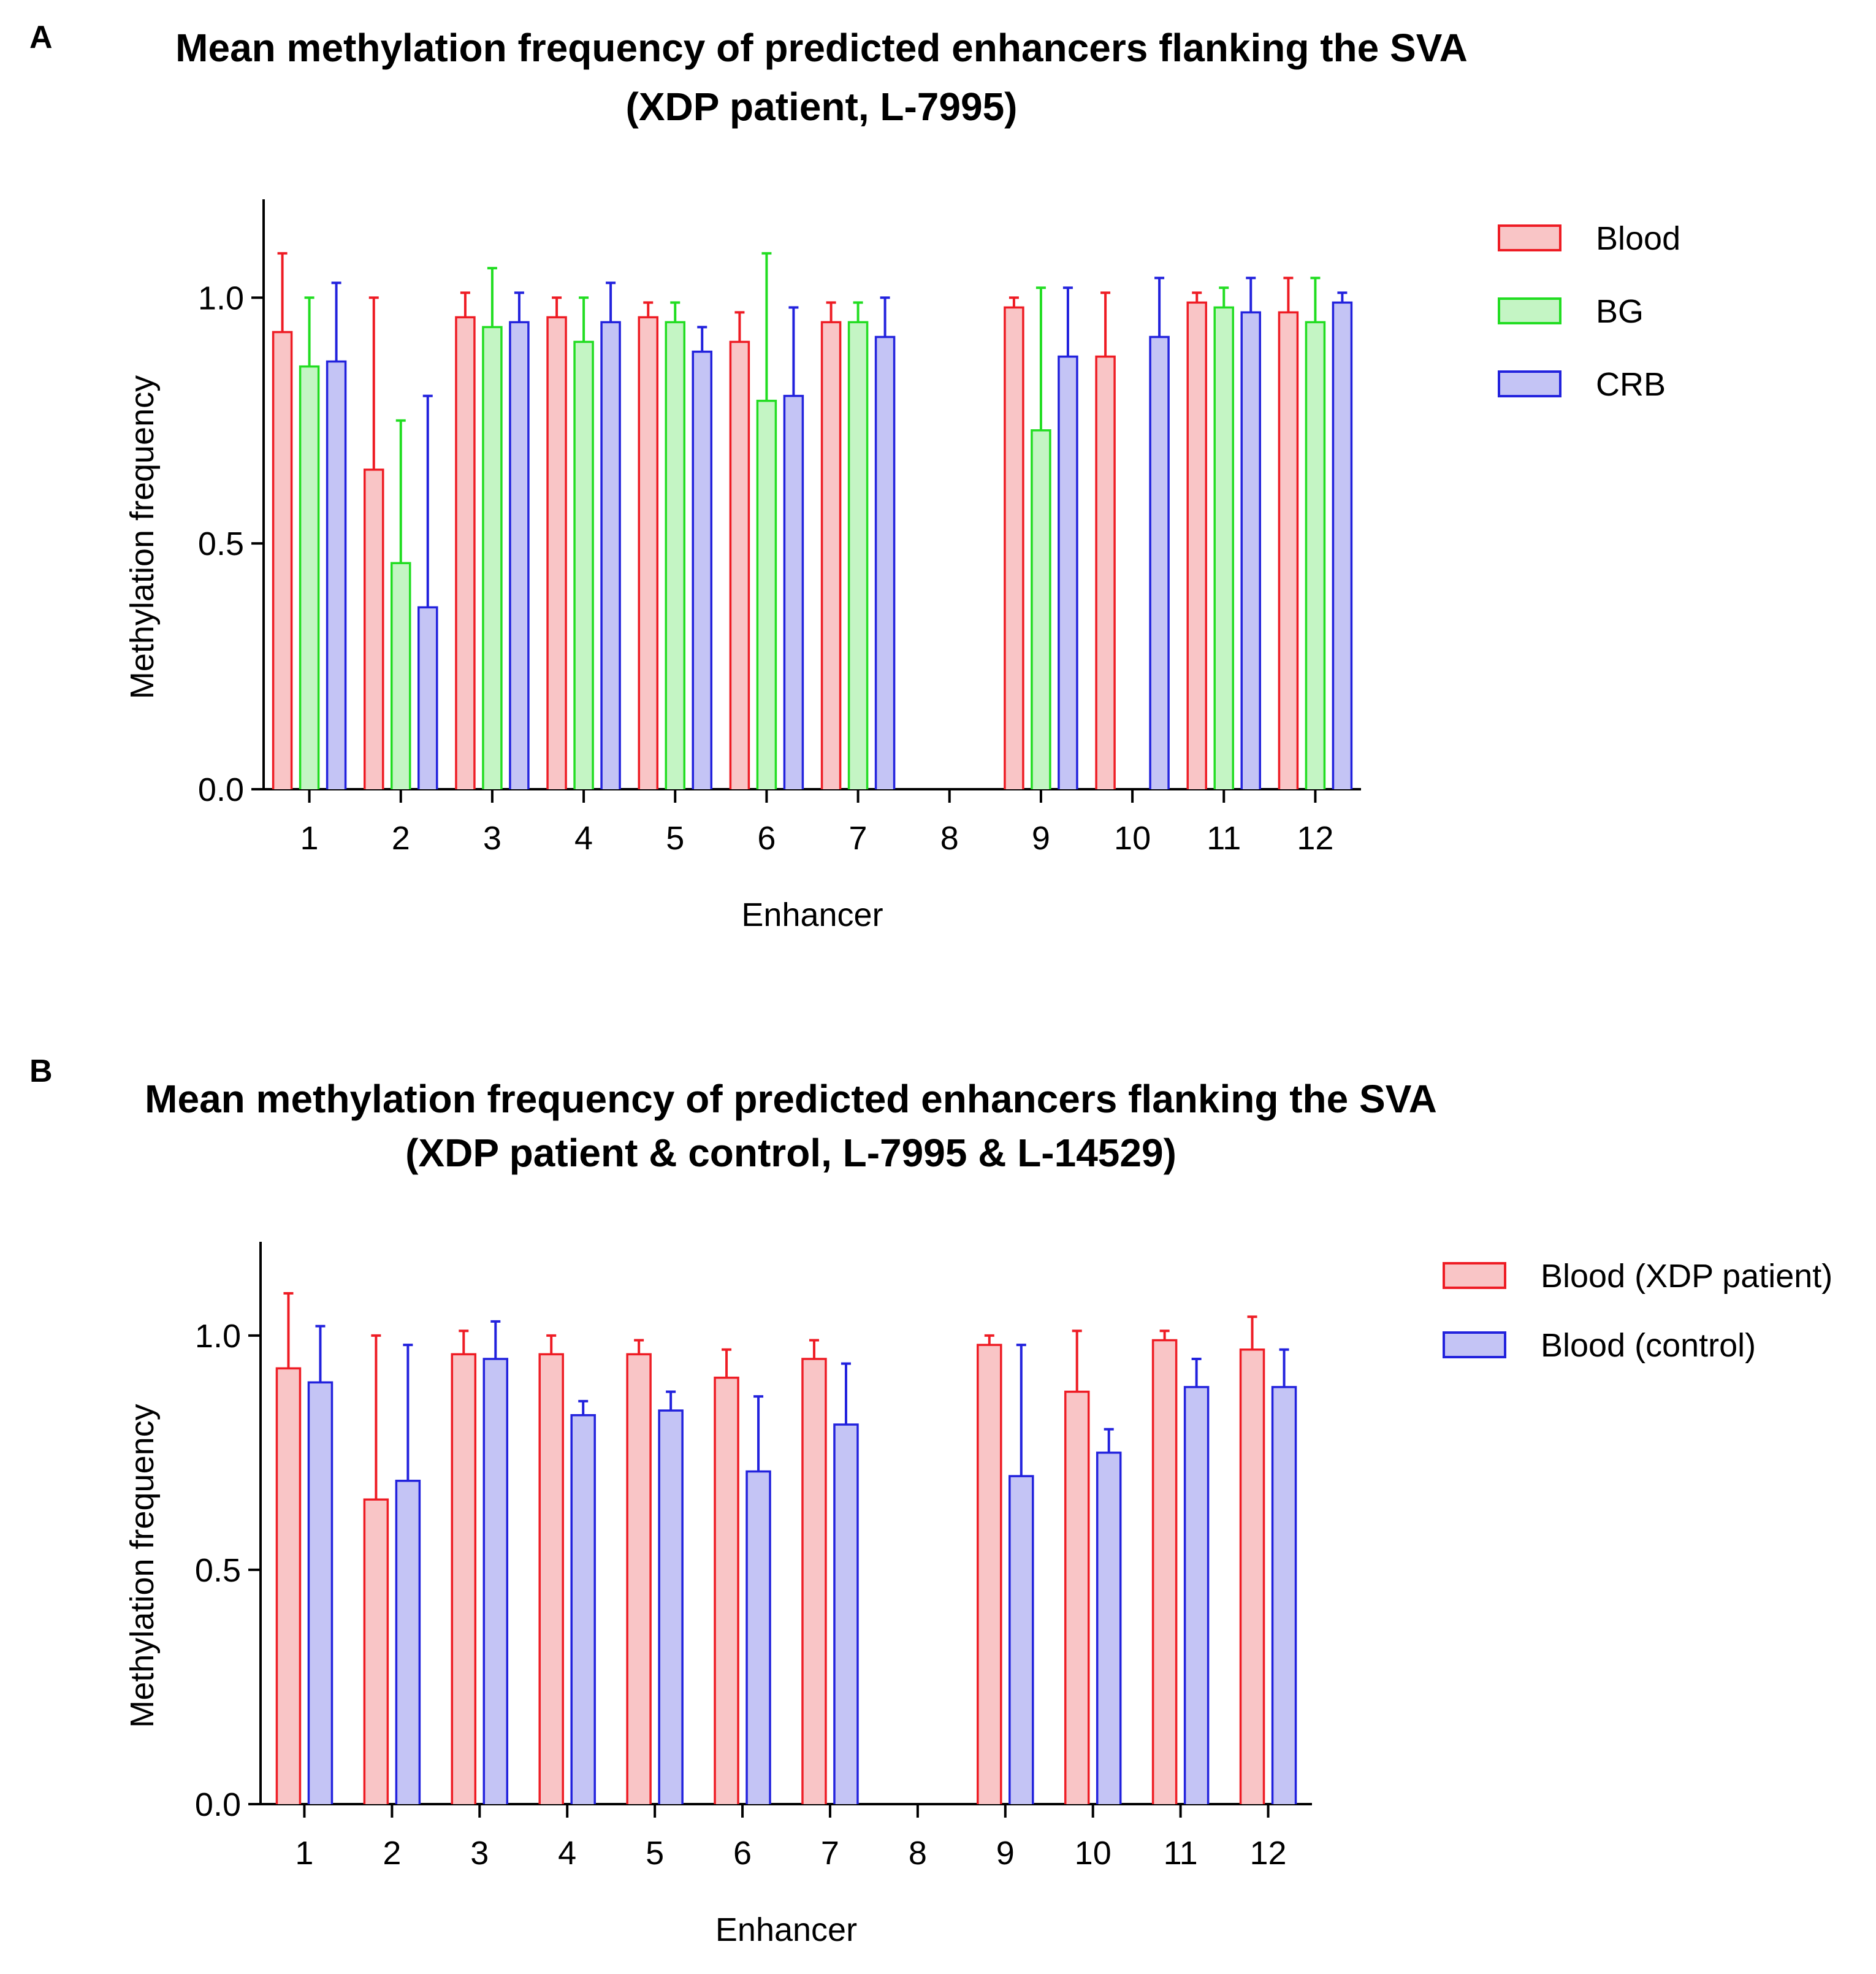 The image size is (1876, 1974). Describe the element at coordinates (309, 839) in the screenshot. I see `a-x-tick-label: 1` at that location.